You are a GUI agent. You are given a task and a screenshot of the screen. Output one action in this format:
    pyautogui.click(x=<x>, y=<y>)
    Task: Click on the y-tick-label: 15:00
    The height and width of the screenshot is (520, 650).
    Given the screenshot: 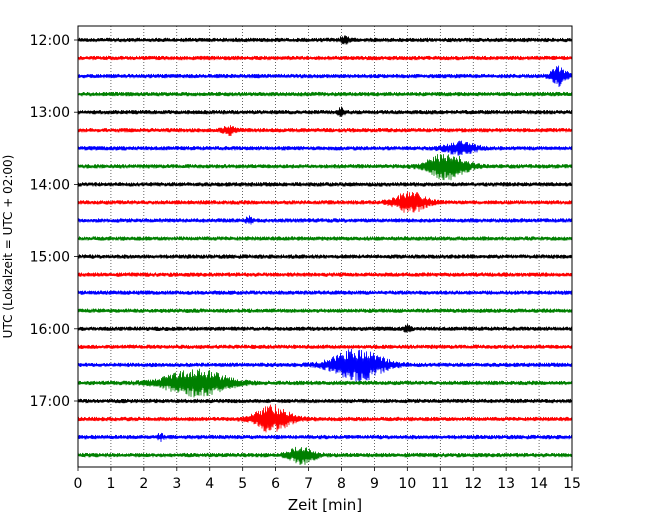 What is the action you would take?
    pyautogui.click(x=50, y=258)
    